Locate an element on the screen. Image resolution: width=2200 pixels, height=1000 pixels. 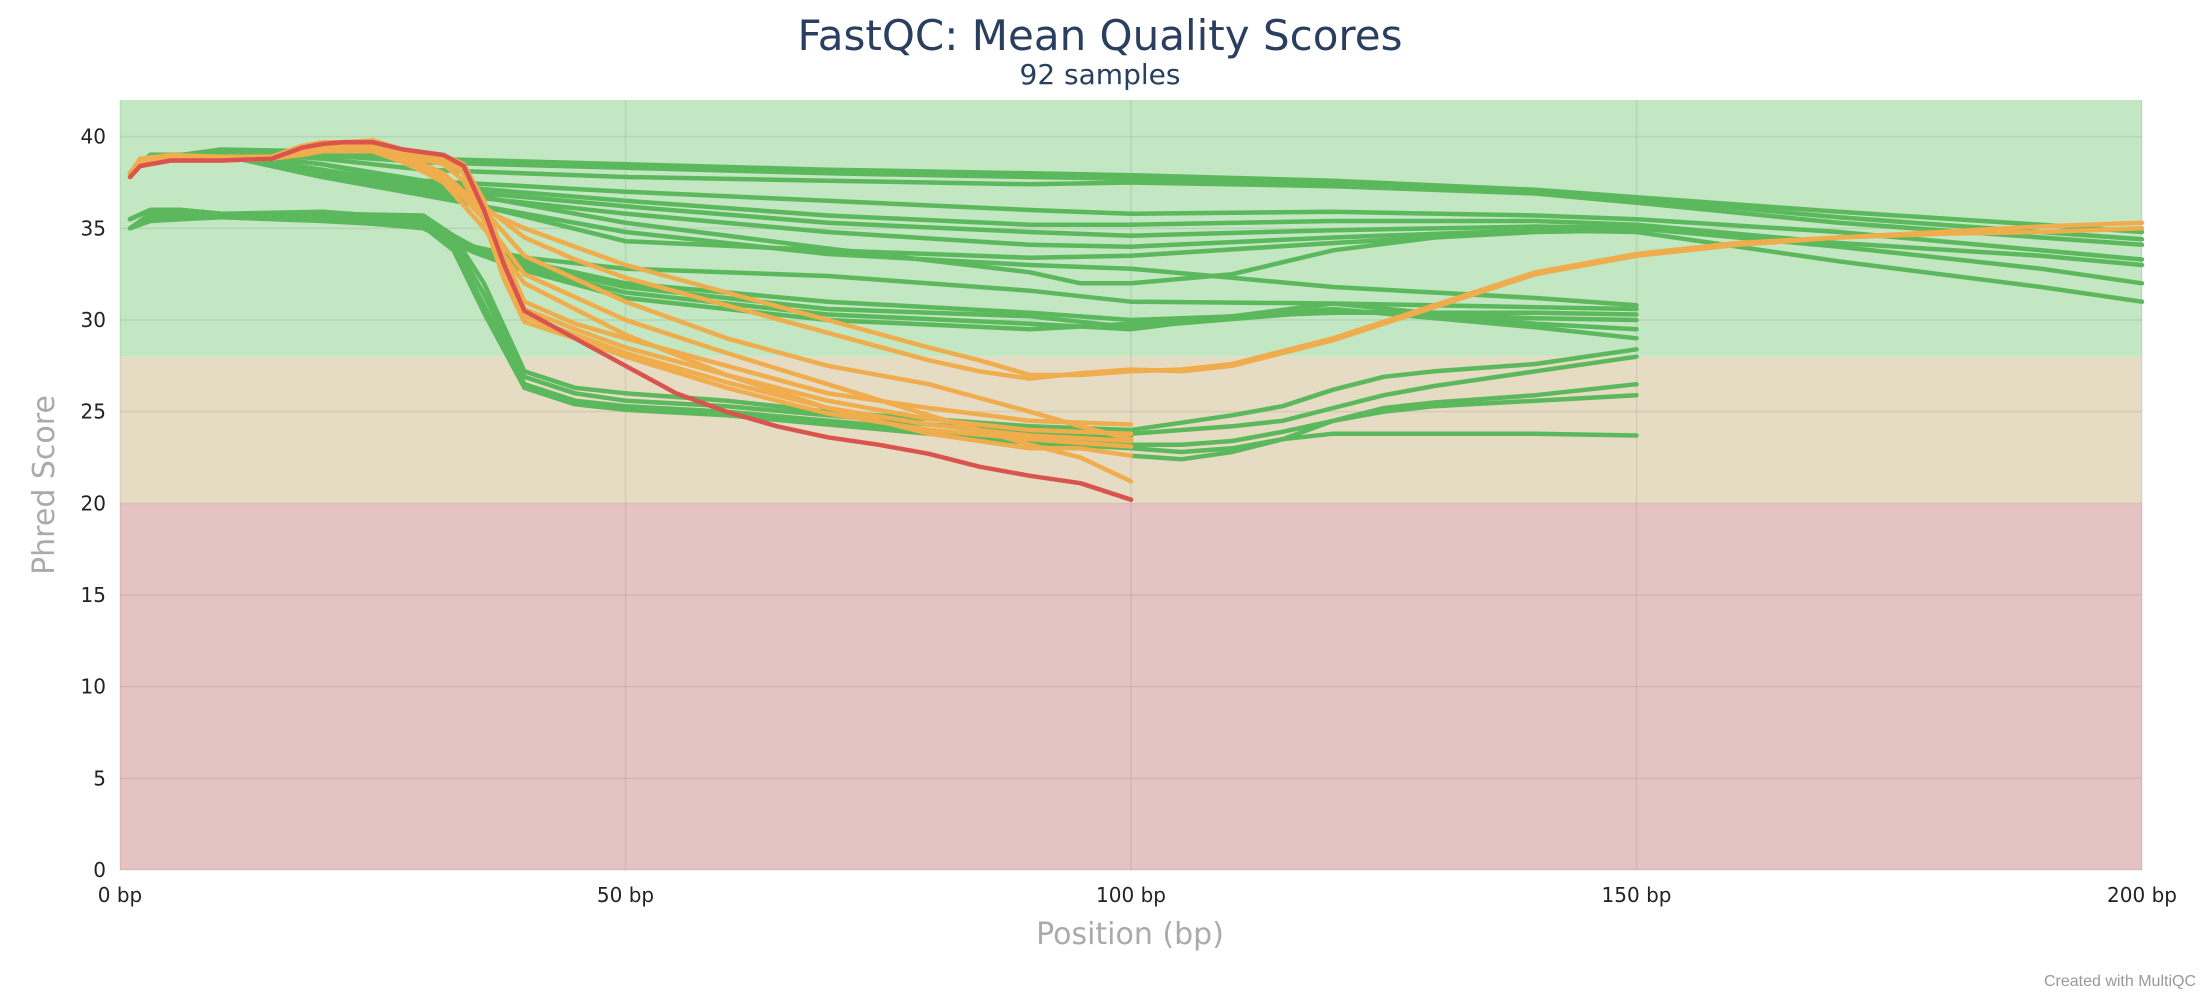
x-tick-label: 200 bp is located at coordinates (2142, 895).